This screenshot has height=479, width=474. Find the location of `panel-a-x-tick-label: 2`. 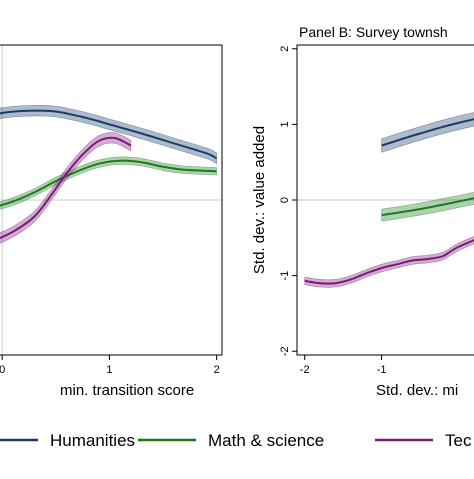

panel-a-x-tick-label: 2 is located at coordinates (217, 370).